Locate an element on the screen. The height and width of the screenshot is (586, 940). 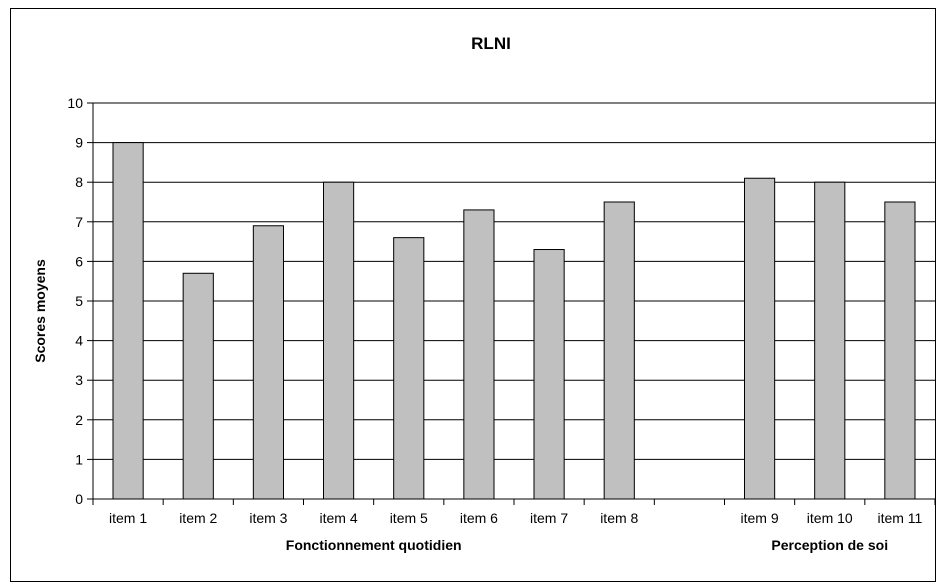
x-tick-label-4: item 5 is located at coordinates (409, 518).